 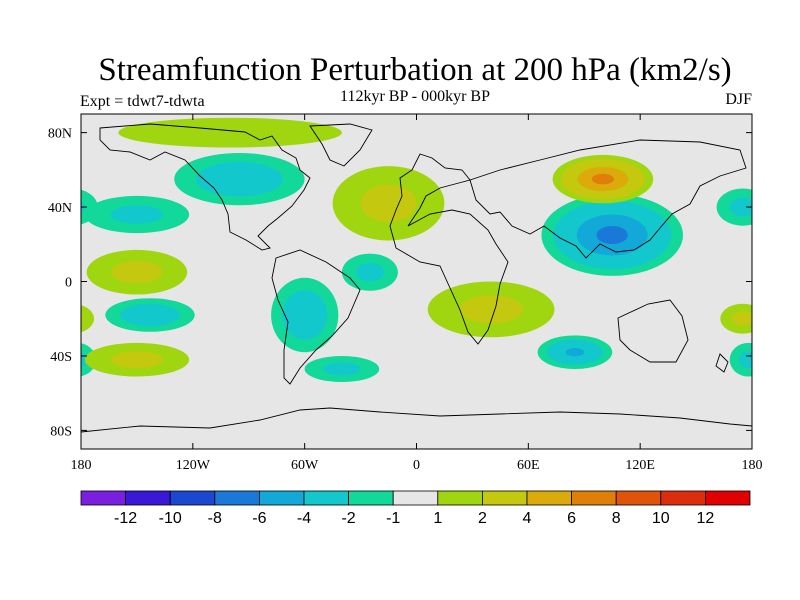 I want to click on coastline-antarctica, so click(x=416, y=420).